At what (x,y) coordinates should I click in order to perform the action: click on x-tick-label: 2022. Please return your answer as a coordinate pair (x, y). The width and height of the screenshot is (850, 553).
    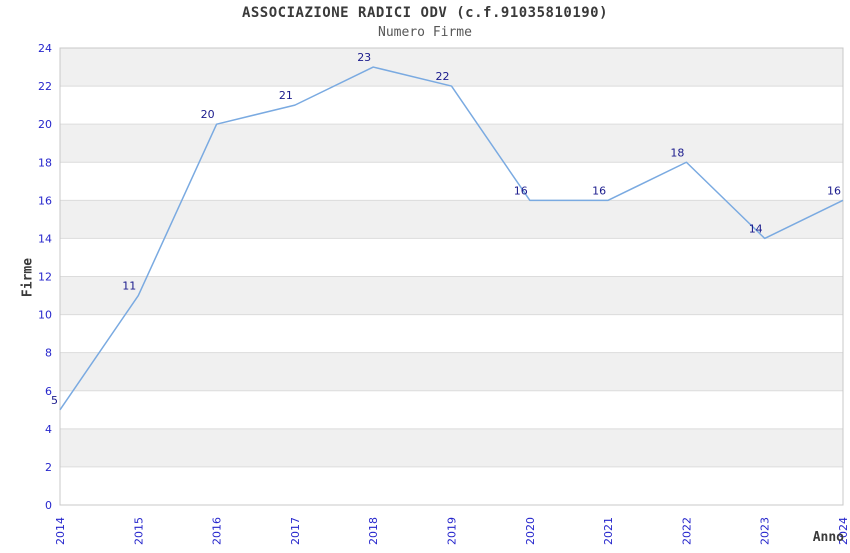
    Looking at the image, I should click on (686, 531).